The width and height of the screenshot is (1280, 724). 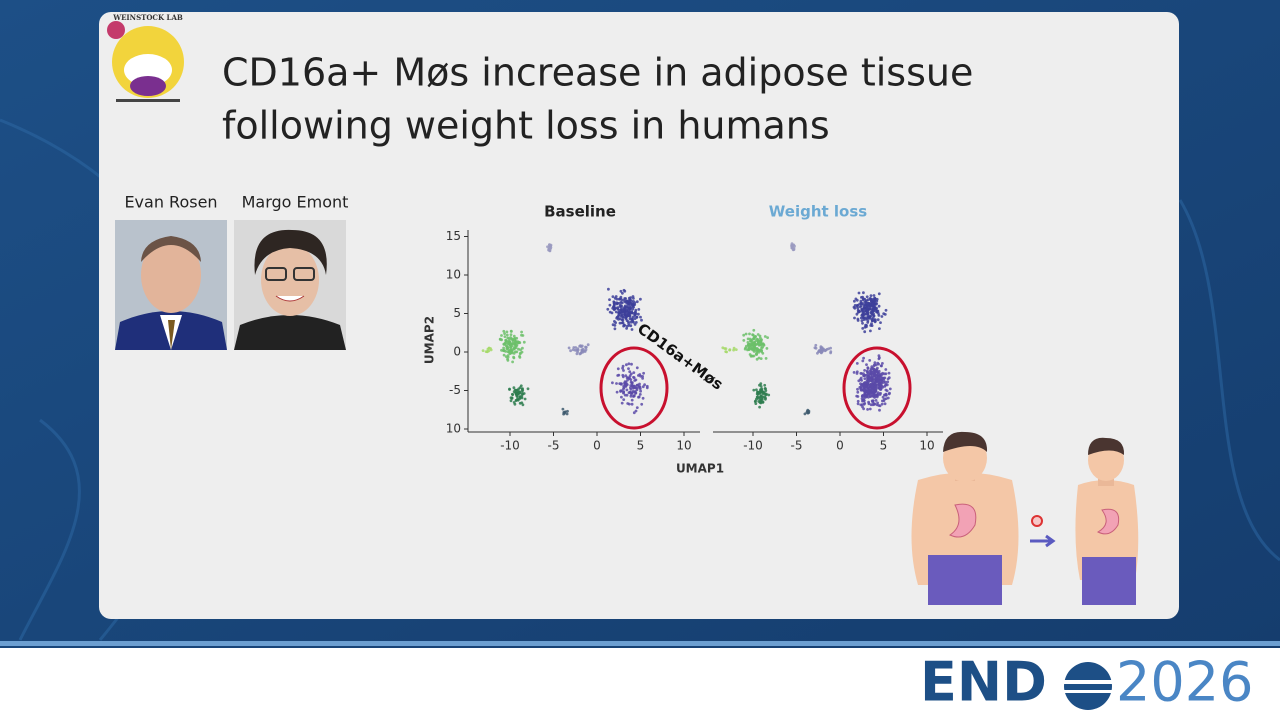 What do you see at coordinates (1043, 541) in the screenshot?
I see `arrow` at bounding box center [1043, 541].